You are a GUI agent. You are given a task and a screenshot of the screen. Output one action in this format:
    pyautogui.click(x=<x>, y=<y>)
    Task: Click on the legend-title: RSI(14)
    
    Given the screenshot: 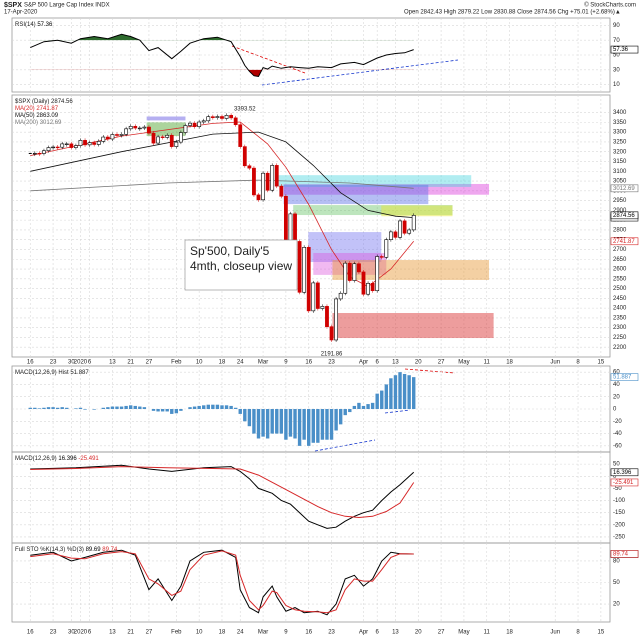 What is the action you would take?
    pyautogui.click(x=25, y=25)
    